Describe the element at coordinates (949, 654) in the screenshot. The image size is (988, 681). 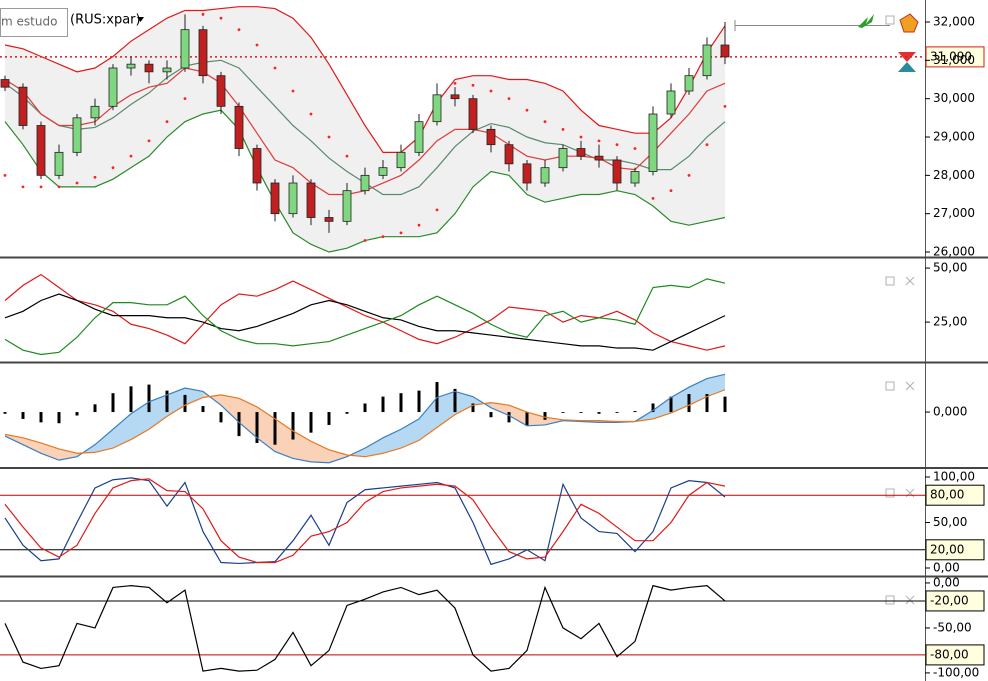
I see `value-label: -80,00` at that location.